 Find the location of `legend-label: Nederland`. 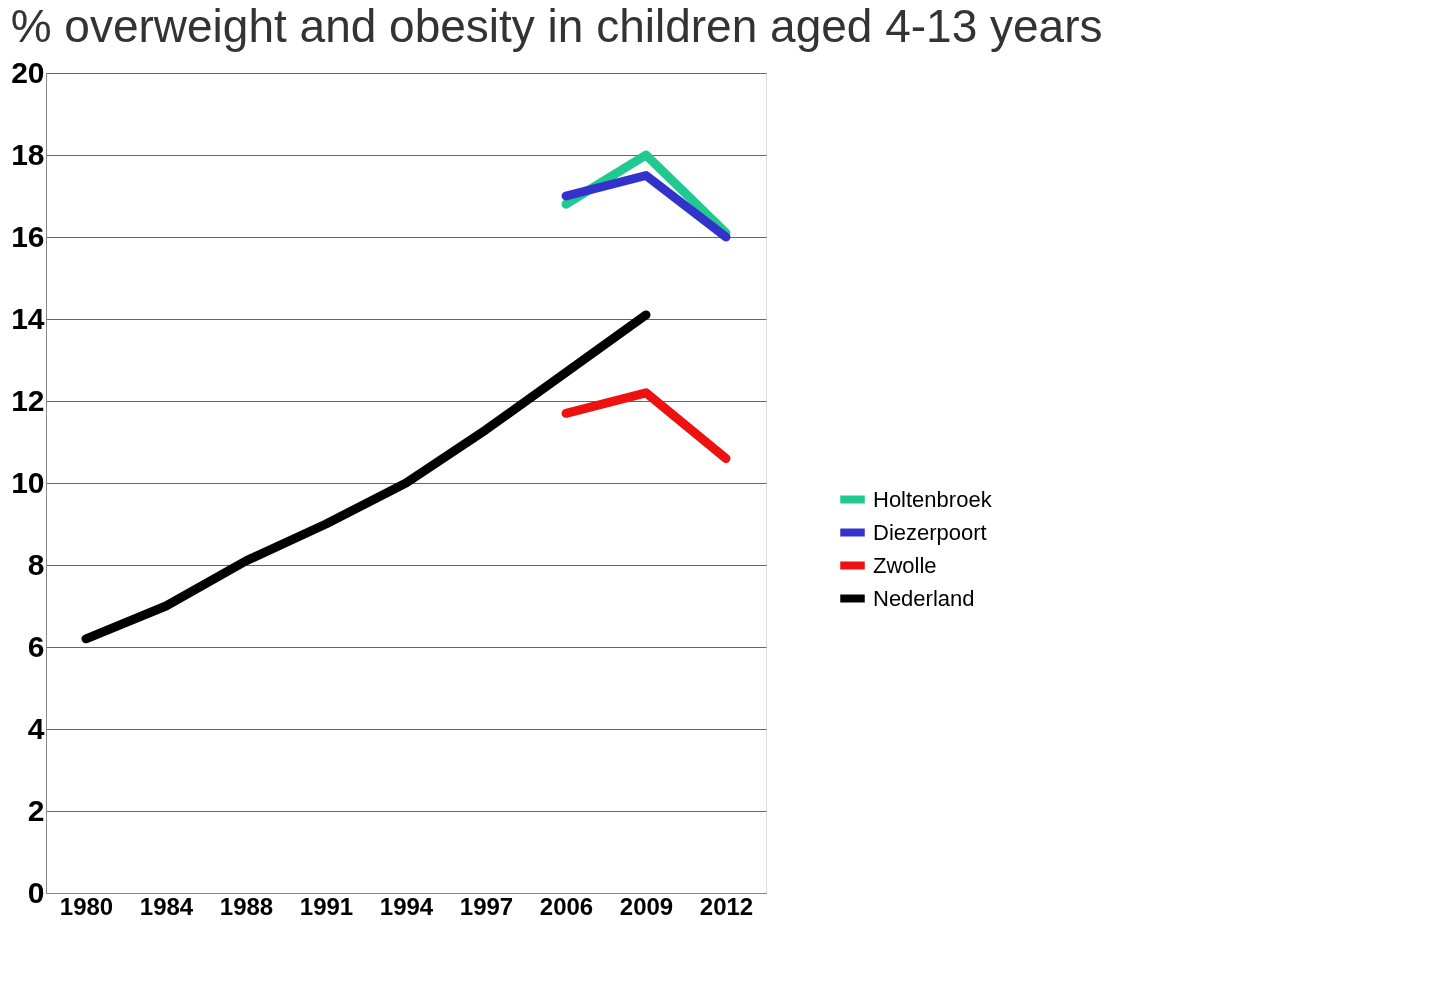

legend-label: Nederland is located at coordinates (924, 598).